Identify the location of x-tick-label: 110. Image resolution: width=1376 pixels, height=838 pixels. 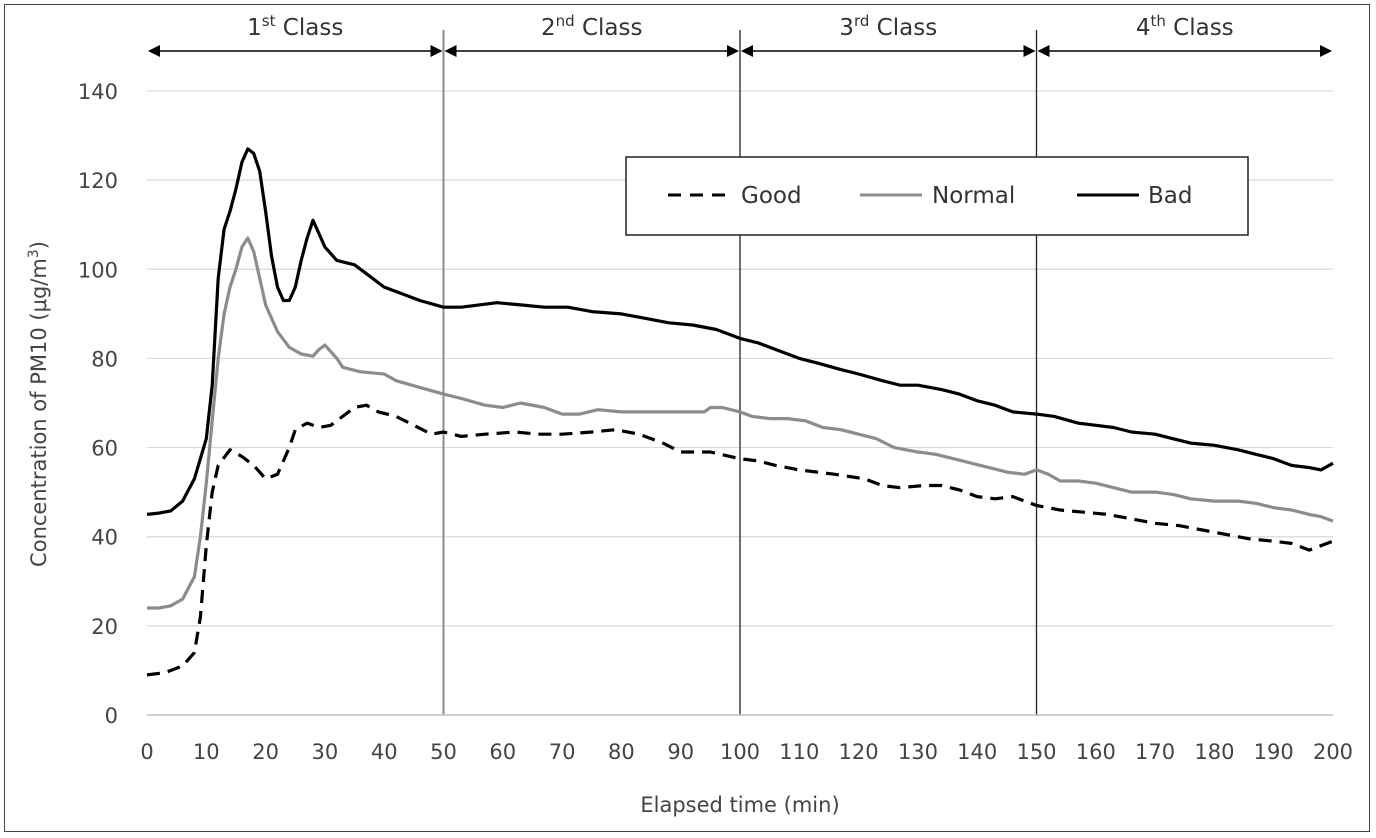
(799, 752).